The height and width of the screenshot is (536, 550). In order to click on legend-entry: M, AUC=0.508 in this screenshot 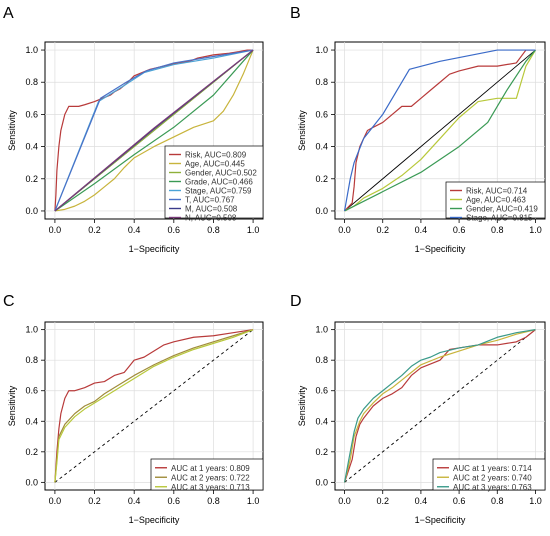, I will do `click(211, 209)`.